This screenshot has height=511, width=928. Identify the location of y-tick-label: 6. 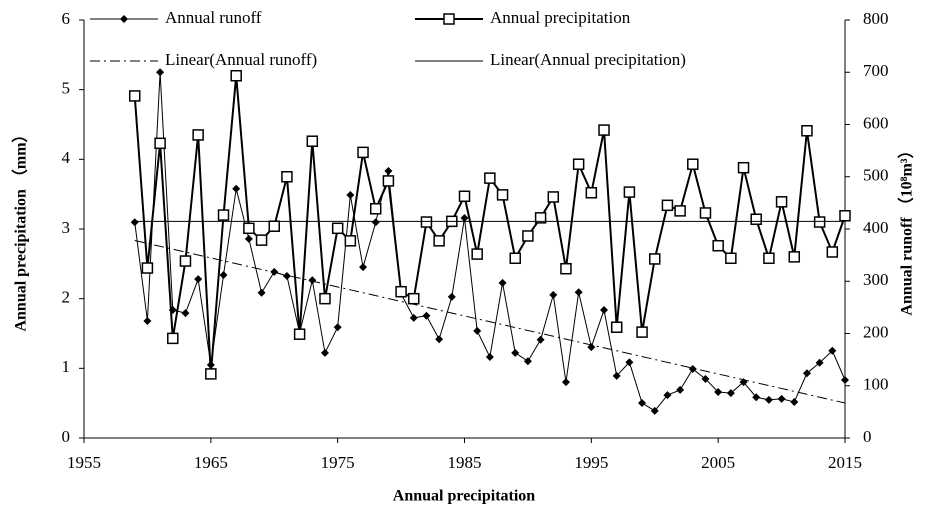
(66, 18).